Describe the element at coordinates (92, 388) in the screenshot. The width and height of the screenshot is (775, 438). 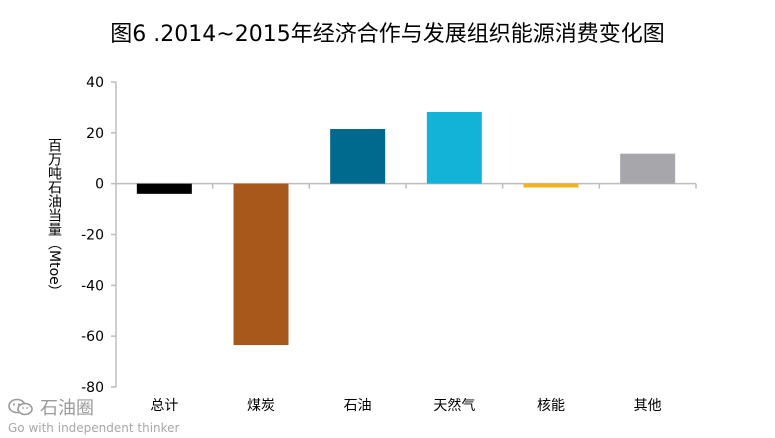
I see `y-tick-label: -80` at that location.